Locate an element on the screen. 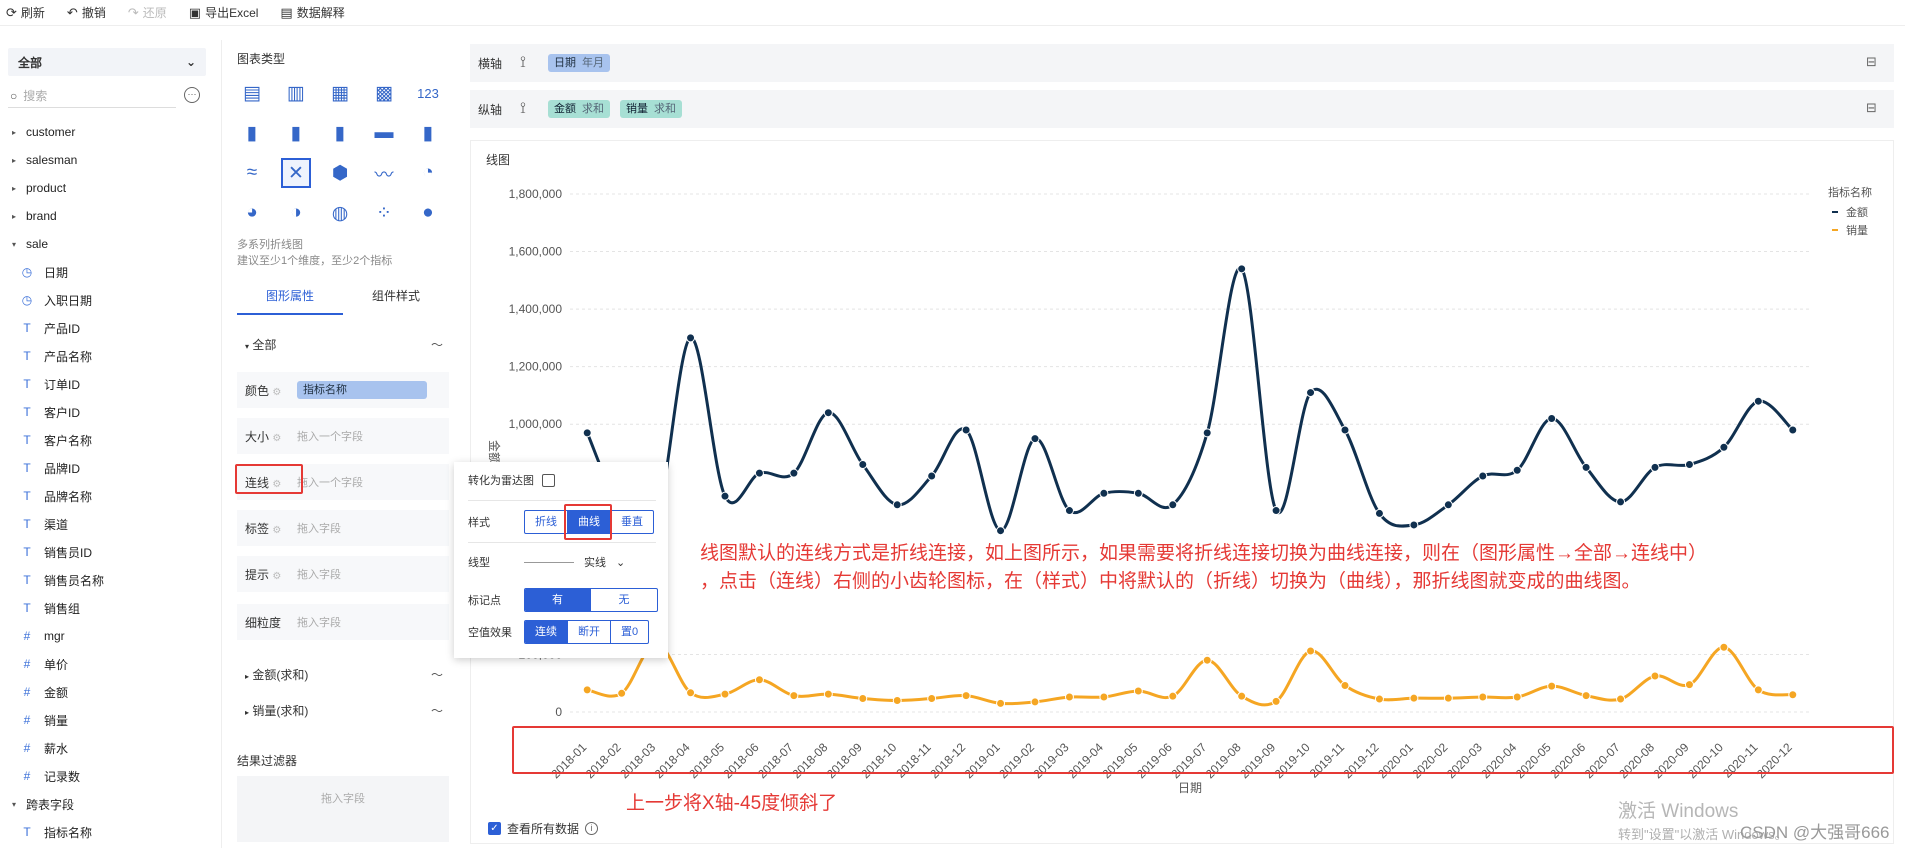 The image size is (1905, 848). line-type-select: 实线 ⌄ is located at coordinates (589, 562).